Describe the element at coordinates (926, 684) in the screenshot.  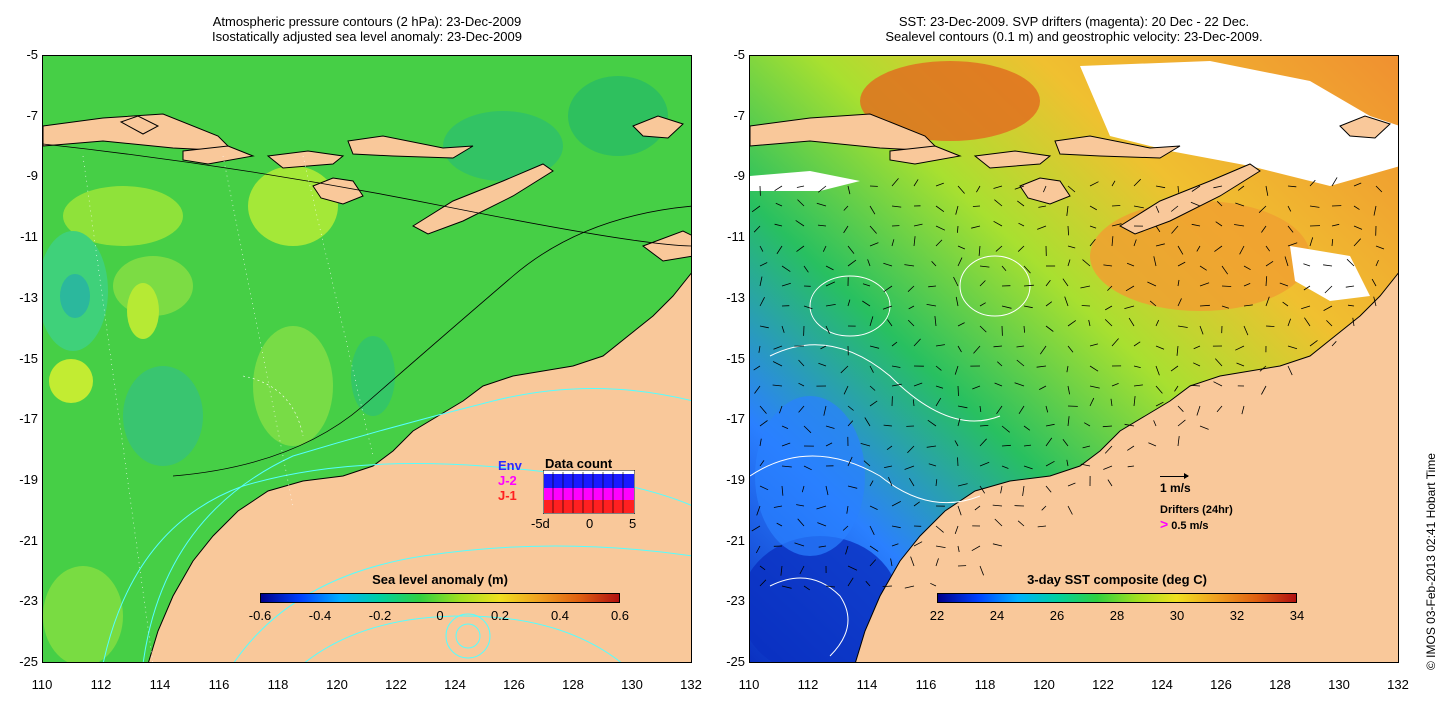
I see `x-tick-label: 116` at that location.